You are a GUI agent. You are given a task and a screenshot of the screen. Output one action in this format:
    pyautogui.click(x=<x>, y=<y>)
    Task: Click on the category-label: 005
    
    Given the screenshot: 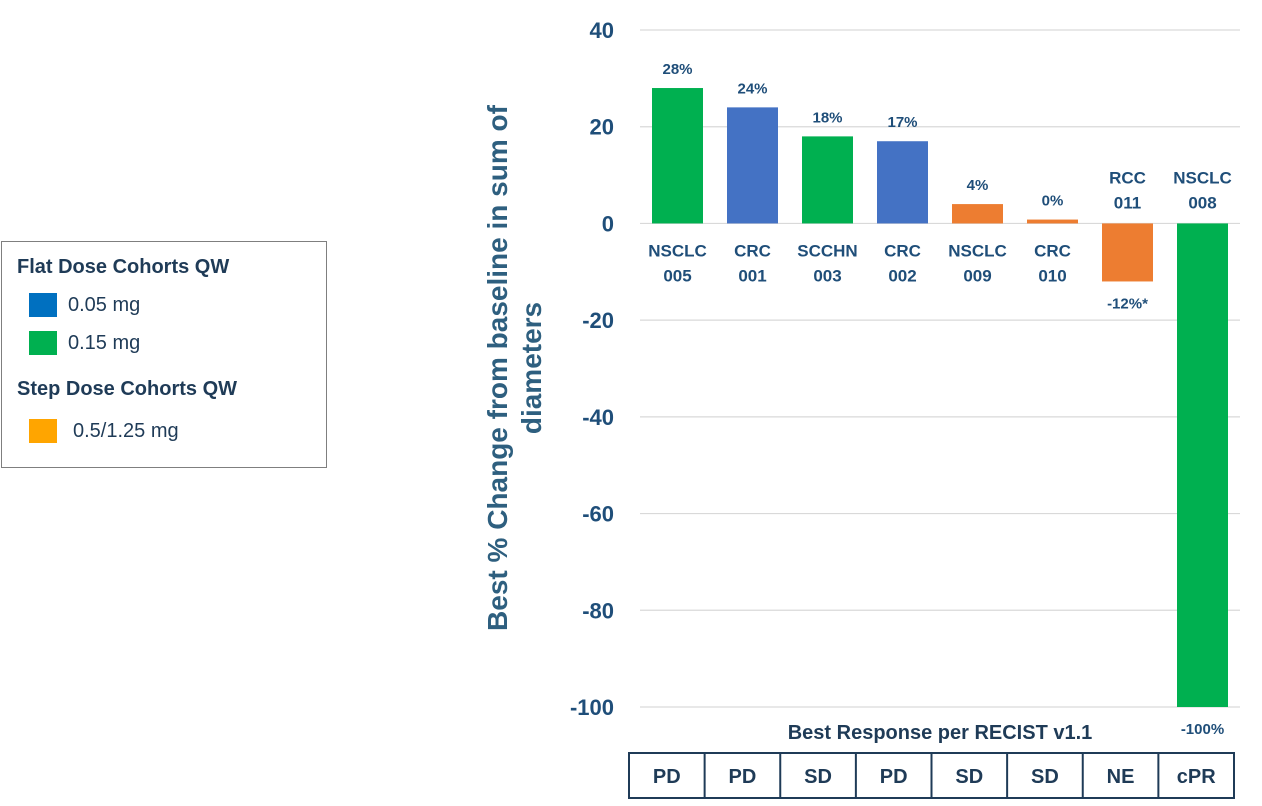 What is the action you would take?
    pyautogui.click(x=677, y=275)
    